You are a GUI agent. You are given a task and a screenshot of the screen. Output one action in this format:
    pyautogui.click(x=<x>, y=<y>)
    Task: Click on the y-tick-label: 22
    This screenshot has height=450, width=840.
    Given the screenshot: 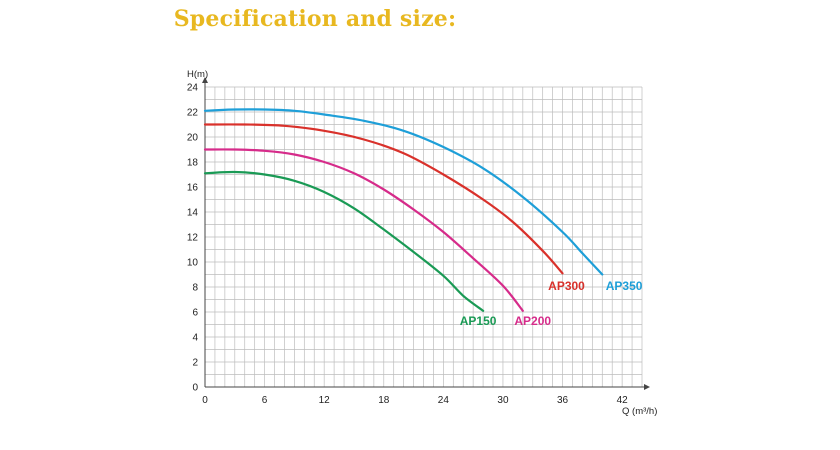 What is the action you would take?
    pyautogui.click(x=193, y=113)
    